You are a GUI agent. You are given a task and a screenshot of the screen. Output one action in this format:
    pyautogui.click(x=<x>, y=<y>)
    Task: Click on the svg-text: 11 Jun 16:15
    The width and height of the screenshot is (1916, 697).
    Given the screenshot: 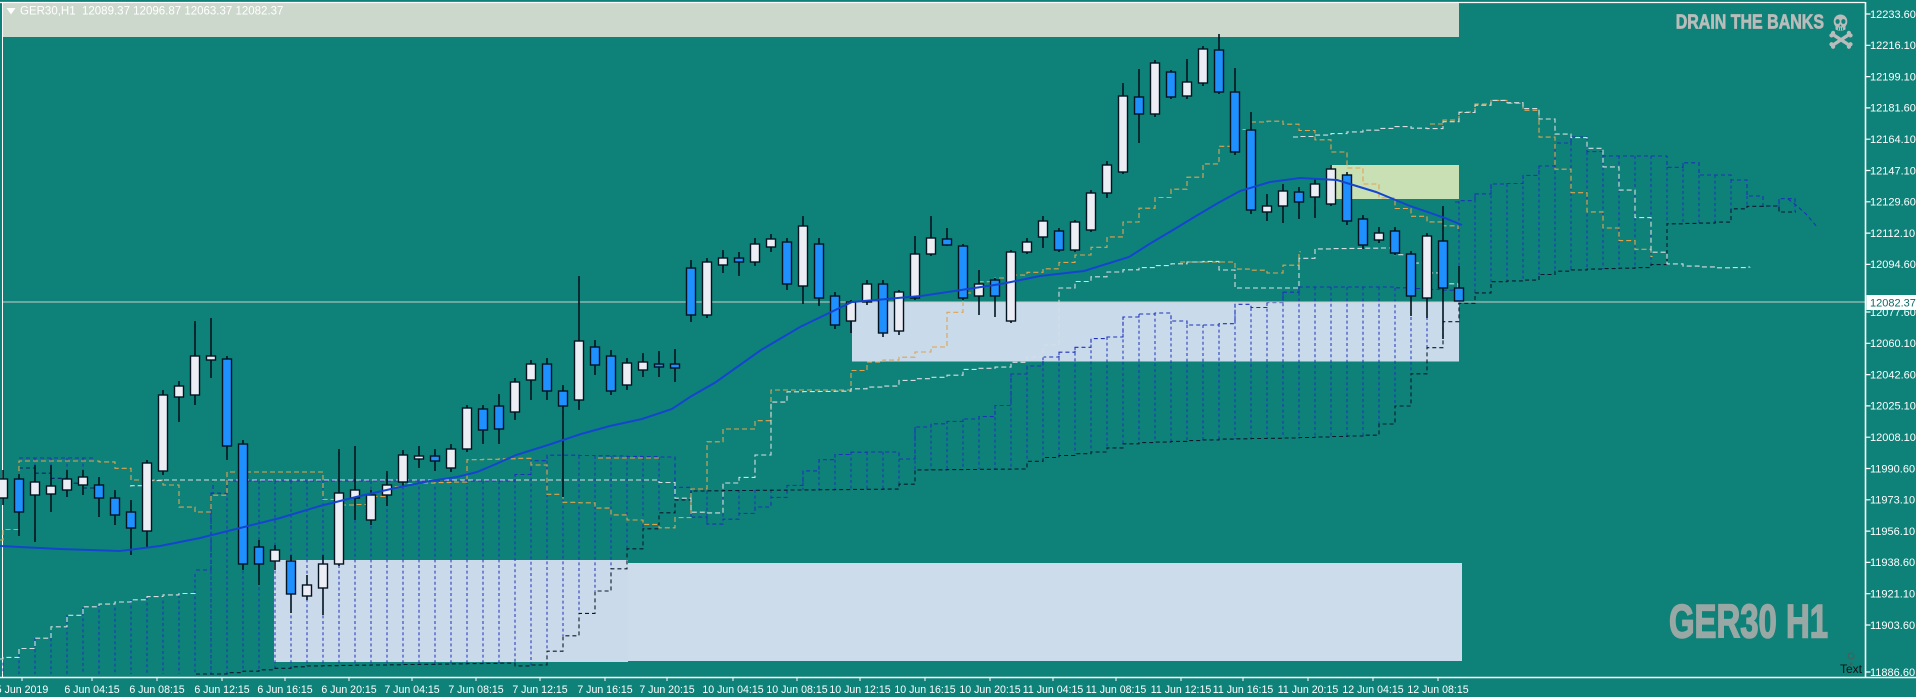 What is the action you would take?
    pyautogui.click(x=1243, y=690)
    